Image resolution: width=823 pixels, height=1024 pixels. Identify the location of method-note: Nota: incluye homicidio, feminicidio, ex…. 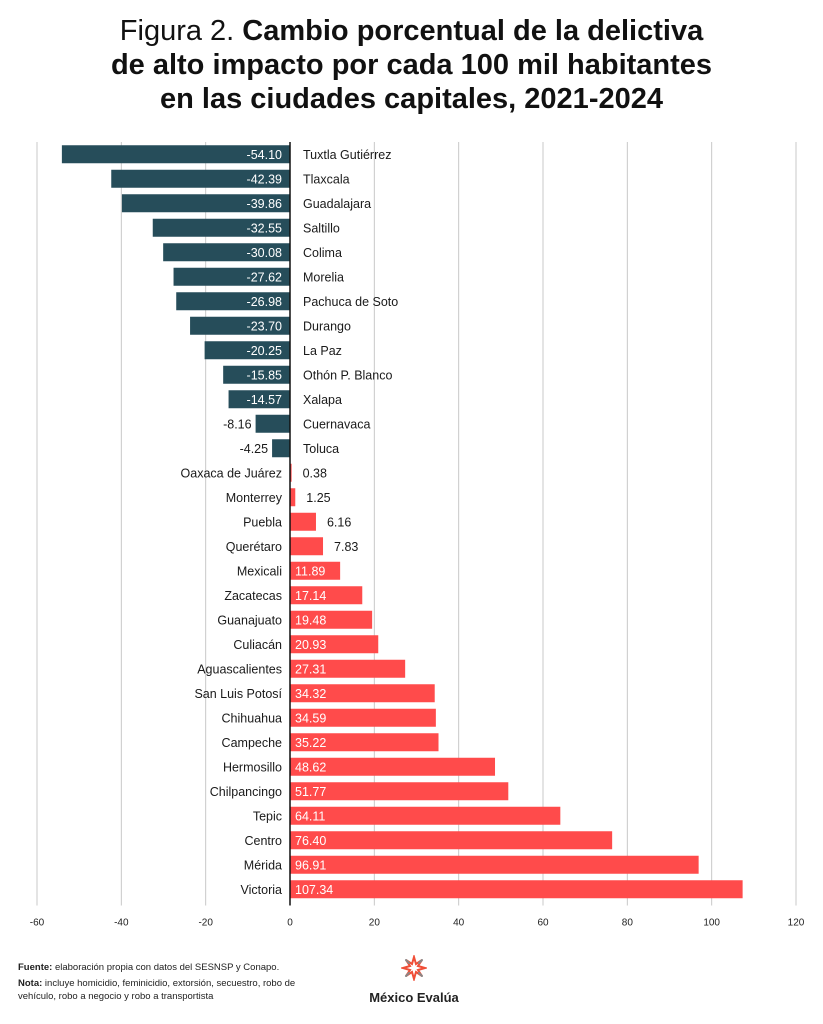
(157, 990).